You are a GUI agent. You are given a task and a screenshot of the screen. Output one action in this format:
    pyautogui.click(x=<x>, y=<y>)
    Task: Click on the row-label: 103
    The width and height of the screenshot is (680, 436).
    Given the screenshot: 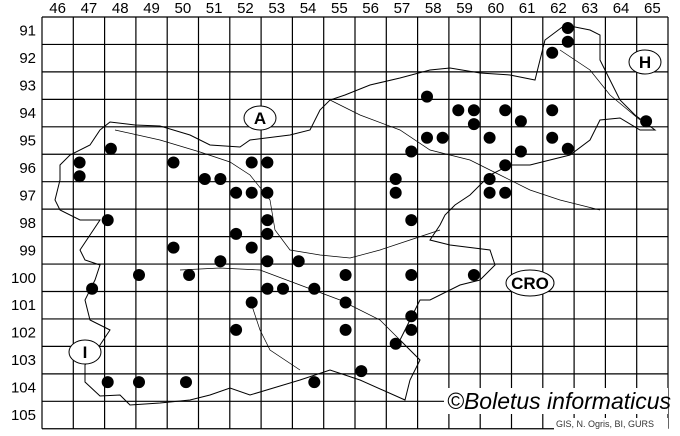 What is the action you would take?
    pyautogui.click(x=23, y=360)
    